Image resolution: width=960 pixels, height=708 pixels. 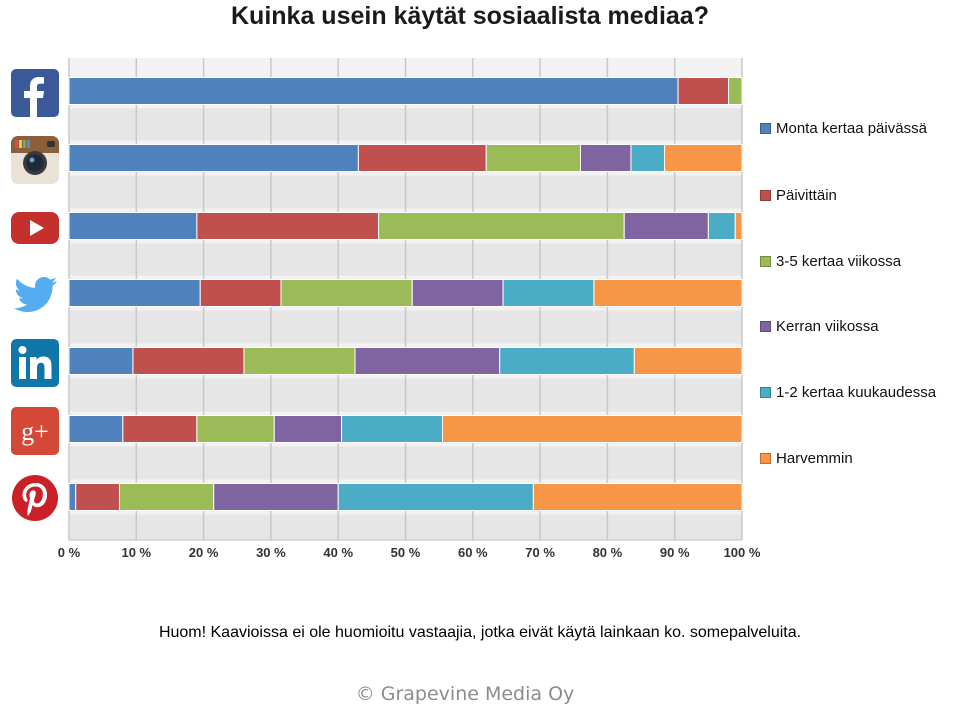 I want to click on x-tick-label: 0 %, so click(x=69, y=552).